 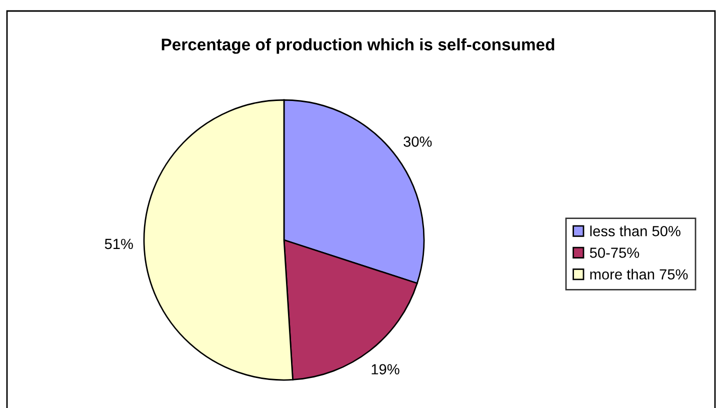 I want to click on data-label: 19%, so click(x=386, y=369).